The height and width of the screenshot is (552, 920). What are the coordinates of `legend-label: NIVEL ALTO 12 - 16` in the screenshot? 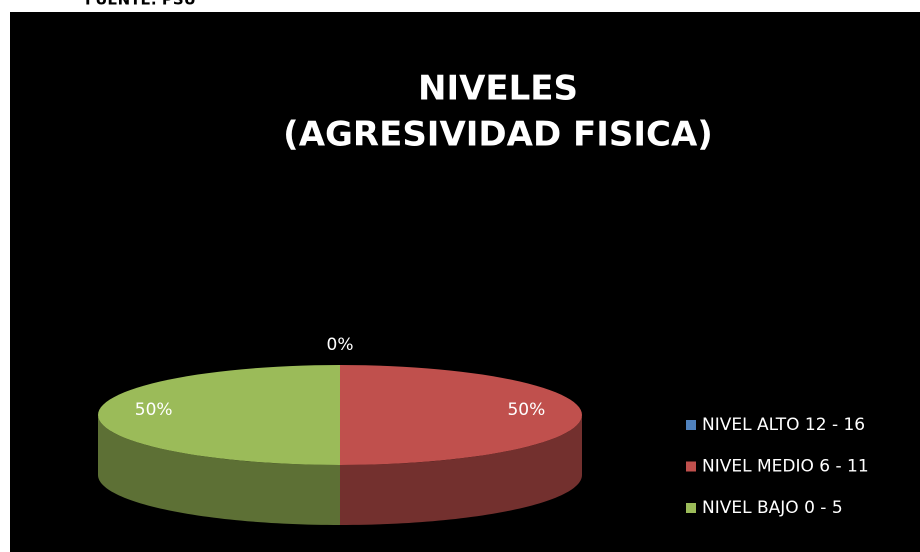 It's located at (783, 425).